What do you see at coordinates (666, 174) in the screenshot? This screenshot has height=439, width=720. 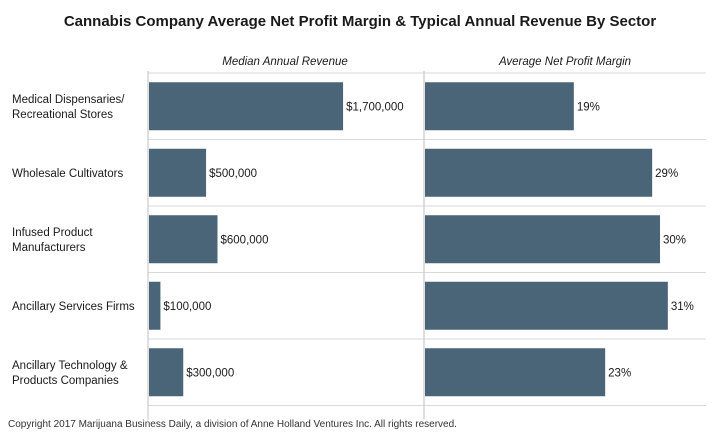 I see `data-label: 29%` at bounding box center [666, 174].